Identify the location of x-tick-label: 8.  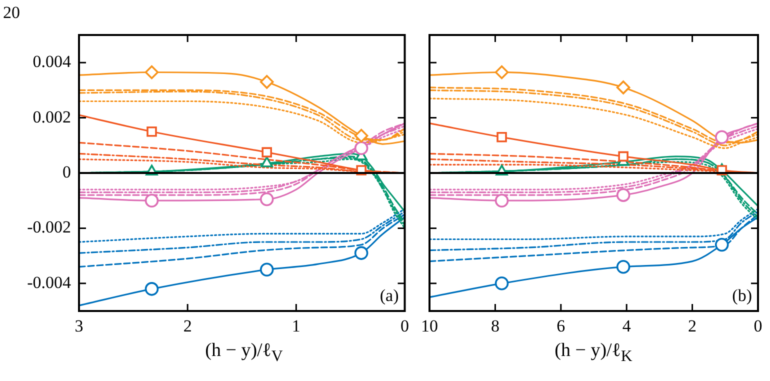
(495, 326).